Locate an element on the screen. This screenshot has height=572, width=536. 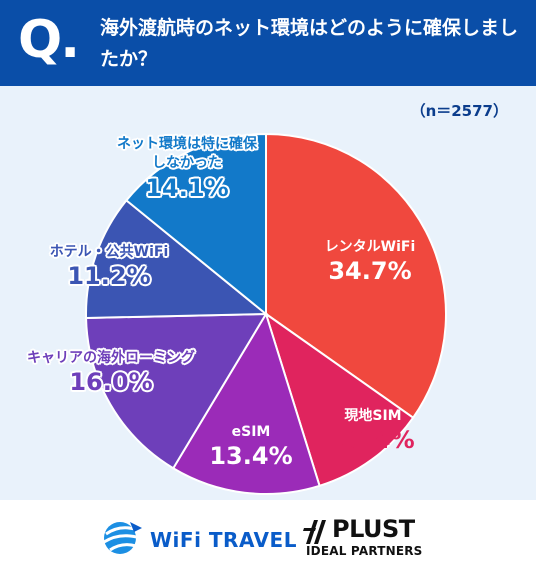
slice-roaming is located at coordinates (176, 391).